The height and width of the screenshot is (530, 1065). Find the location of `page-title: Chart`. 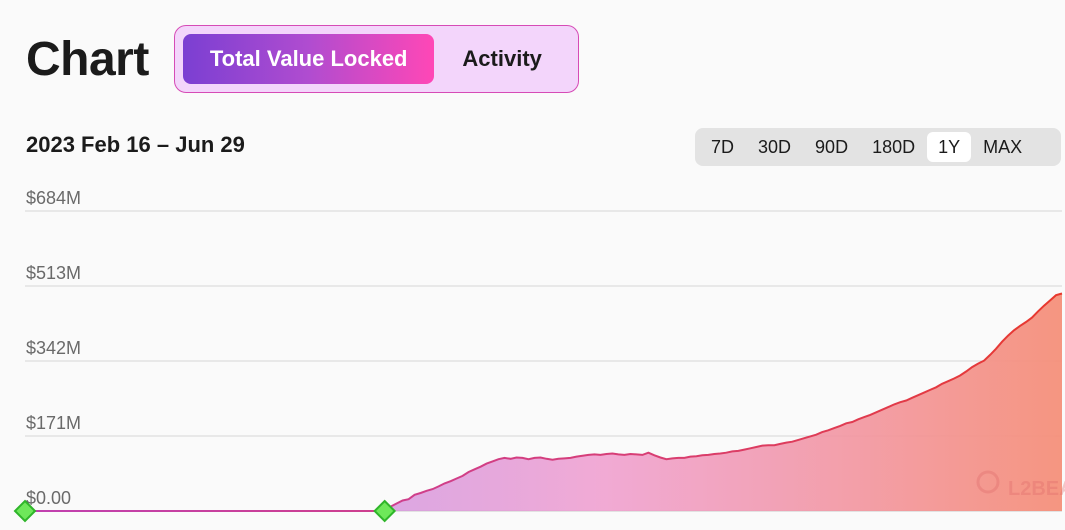

page-title: Chart is located at coordinates (87, 59).